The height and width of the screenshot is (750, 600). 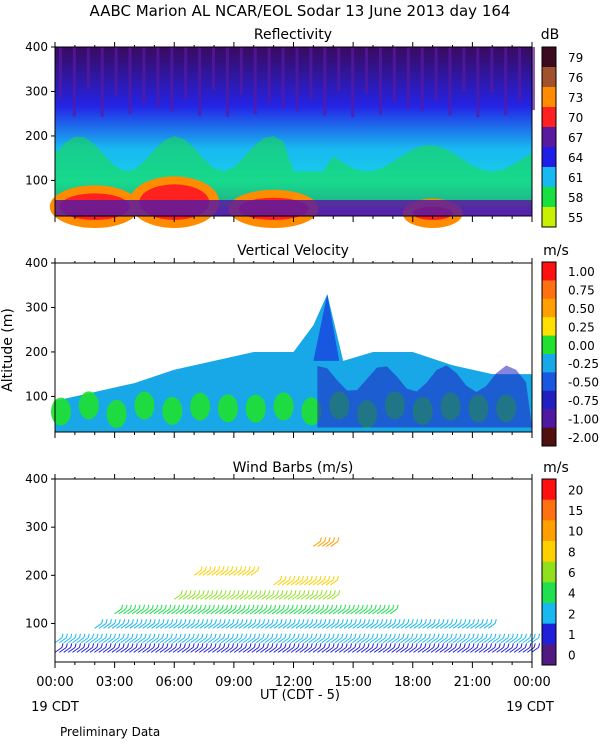 What do you see at coordinates (174, 682) in the screenshot?
I see `time-tick-label: 06:00` at bounding box center [174, 682].